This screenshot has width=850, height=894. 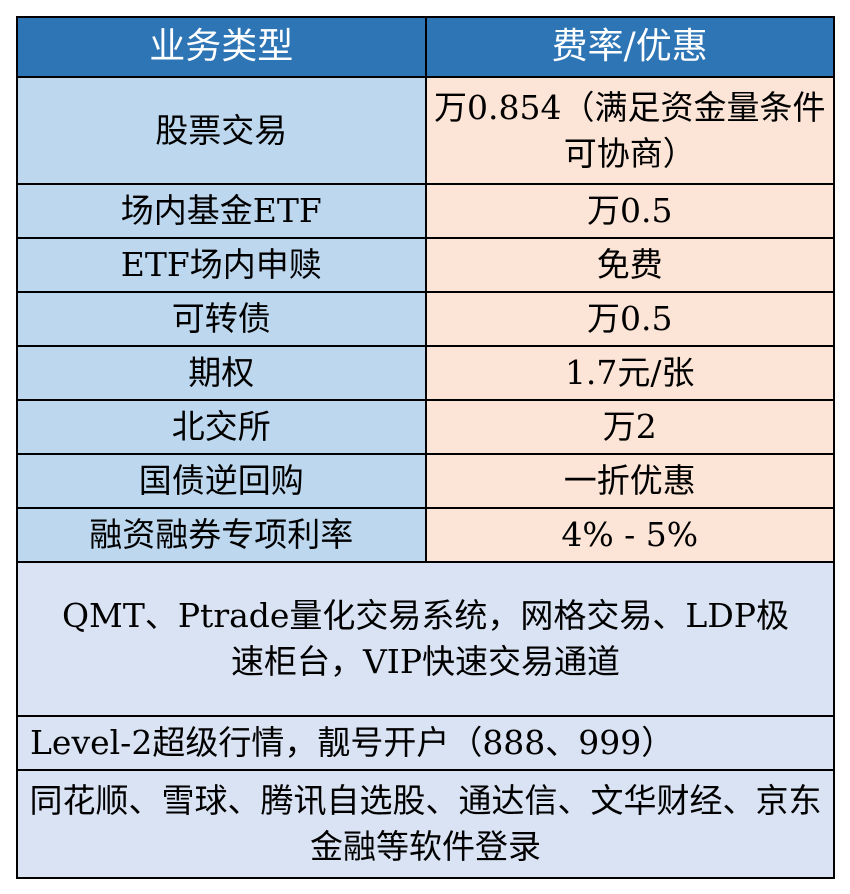 I want to click on business-type: 国债逆回购, so click(x=221, y=481).